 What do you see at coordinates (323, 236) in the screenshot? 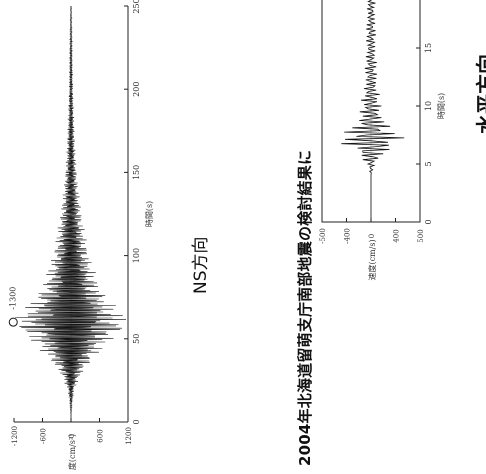
I see `amplitude-tick-label: -500` at bounding box center [323, 236].